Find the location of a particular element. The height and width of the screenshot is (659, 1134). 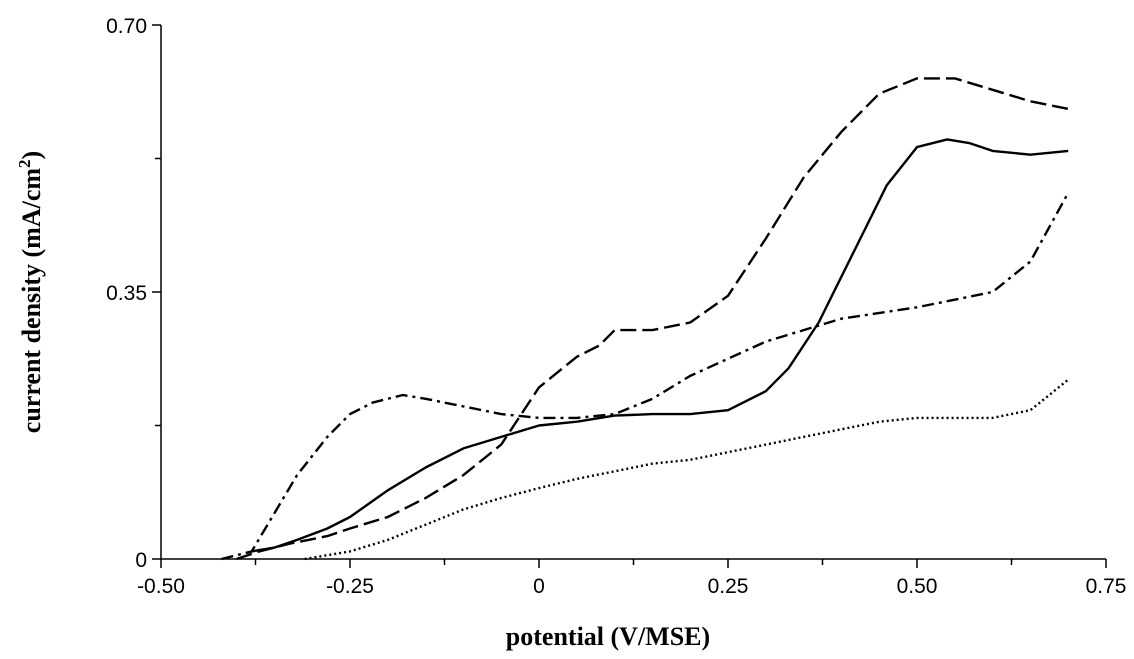

y-axis-title-main: current density (mA/cm is located at coordinates (31, 301).